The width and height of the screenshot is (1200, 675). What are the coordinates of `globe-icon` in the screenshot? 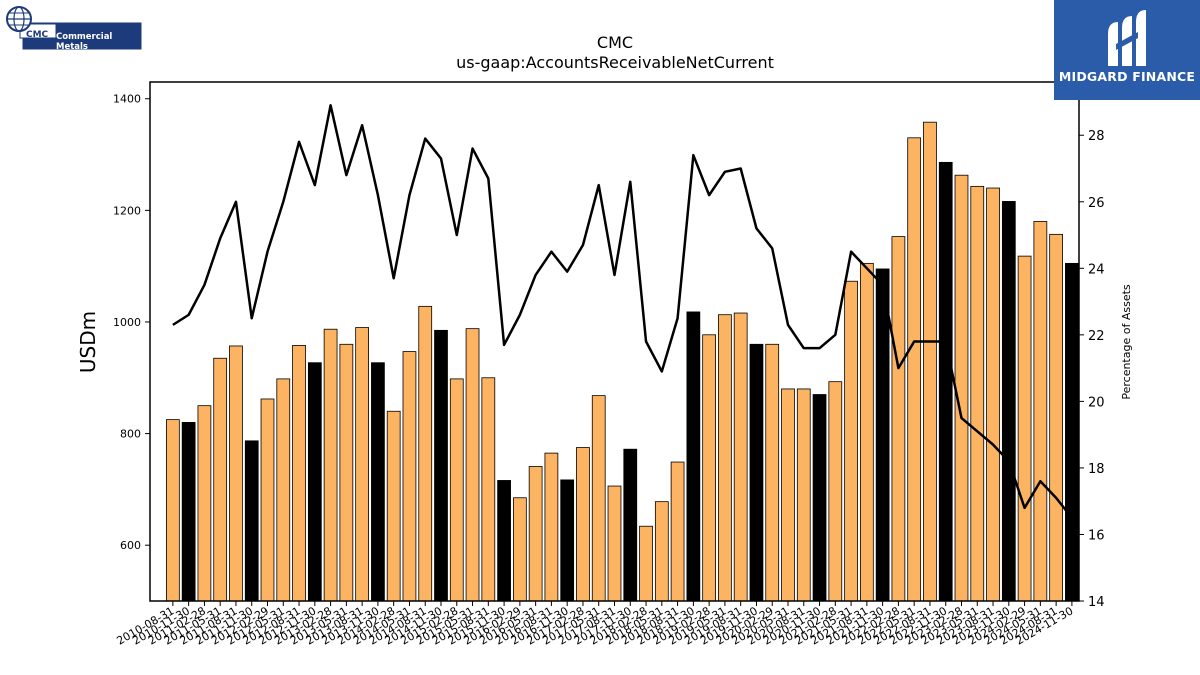 It's located at (74, 28).